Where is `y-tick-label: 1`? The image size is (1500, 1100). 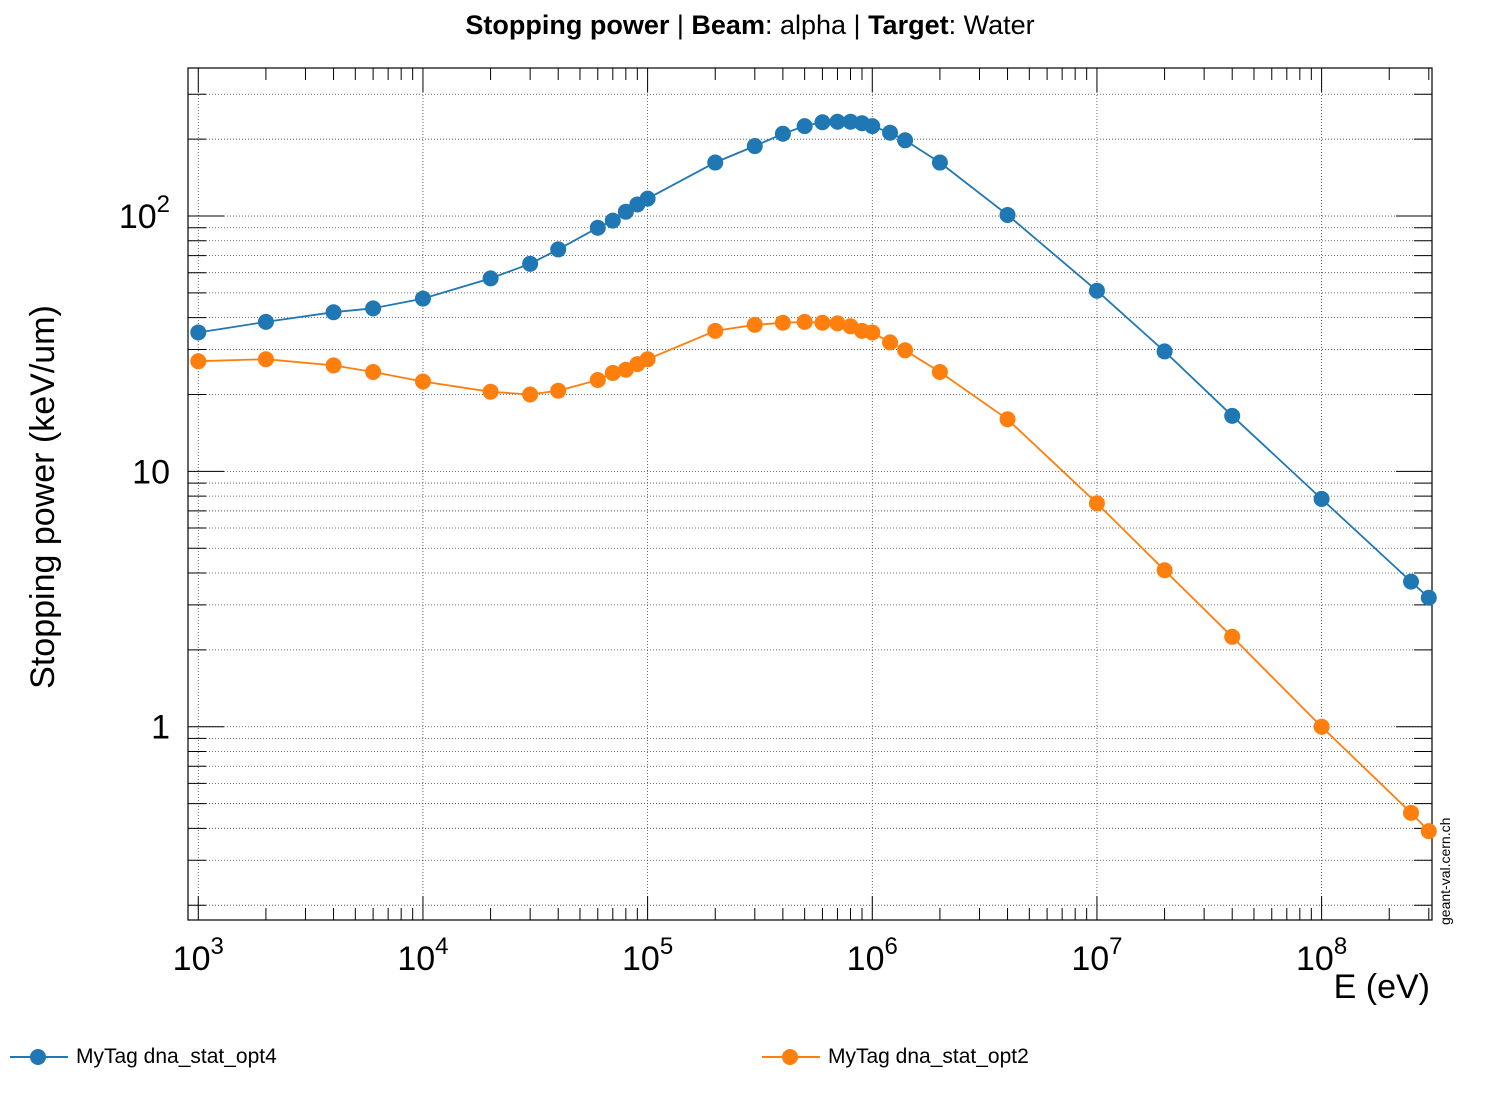
y-tick-label: 1 is located at coordinates (160, 728).